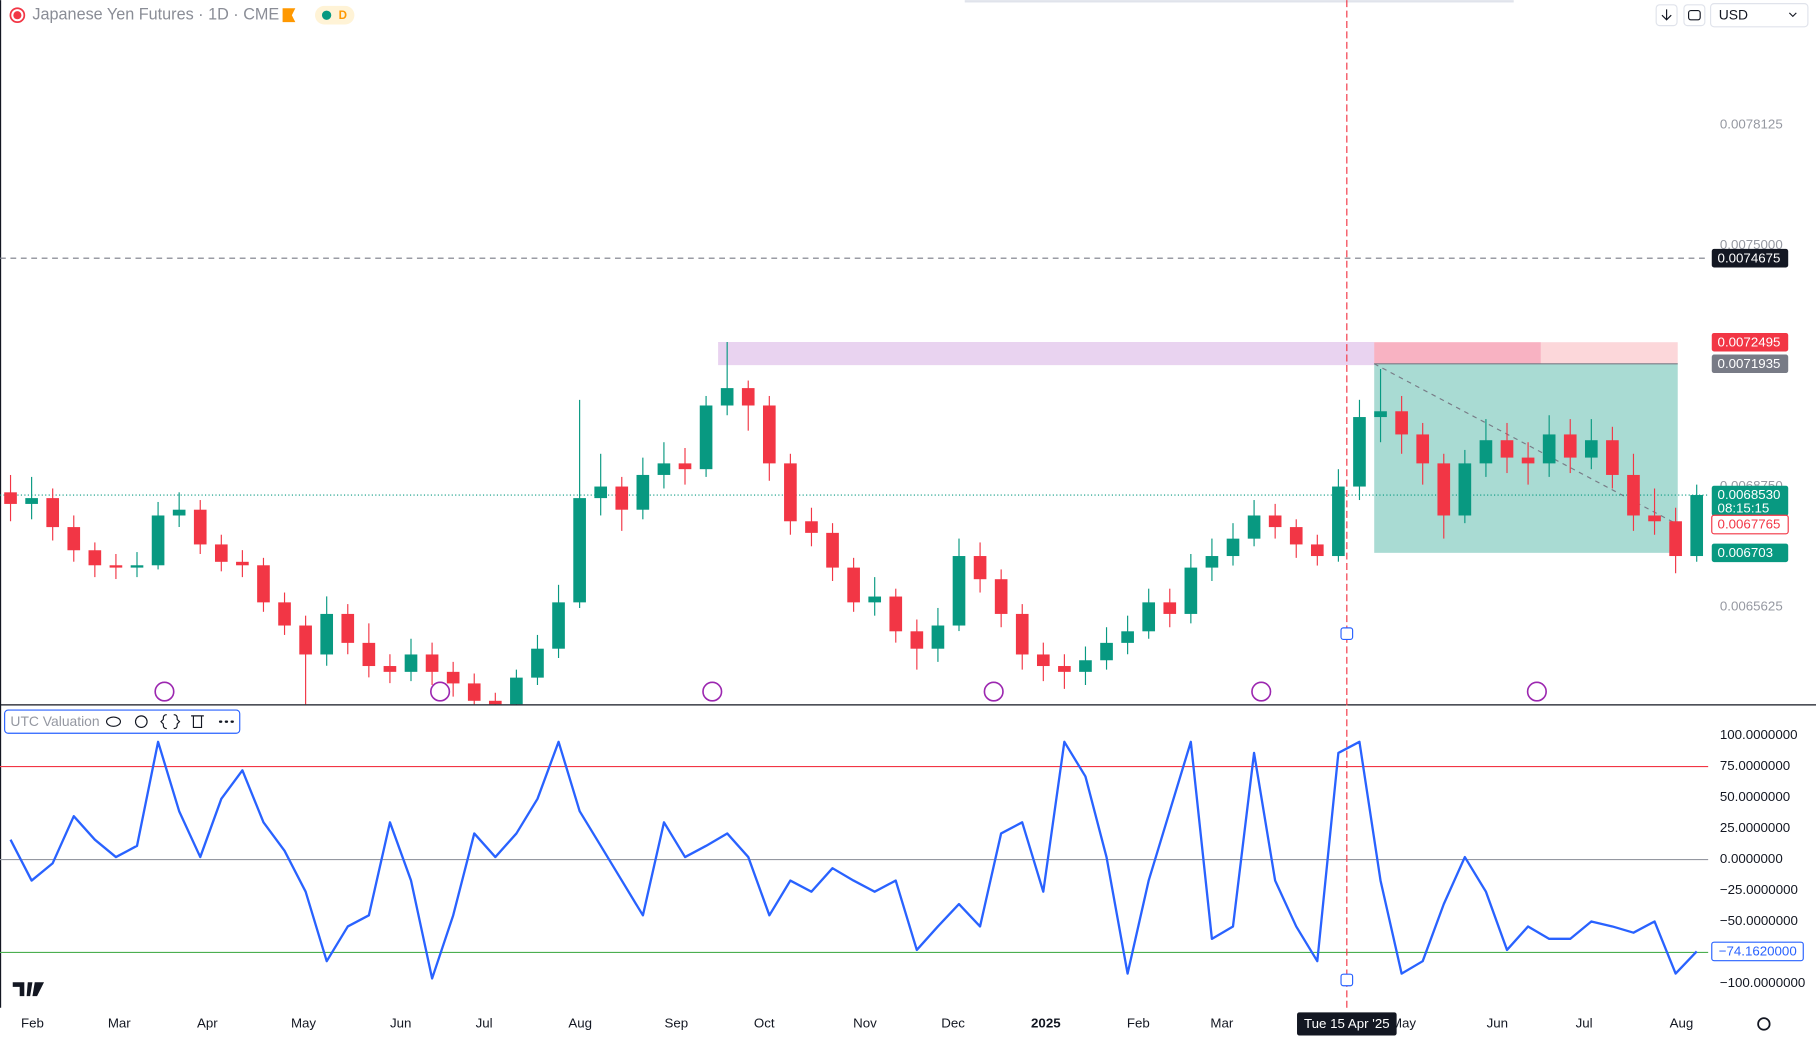 Image resolution: width=1816 pixels, height=1038 pixels. I want to click on refresh-button, so click(1694, 15).